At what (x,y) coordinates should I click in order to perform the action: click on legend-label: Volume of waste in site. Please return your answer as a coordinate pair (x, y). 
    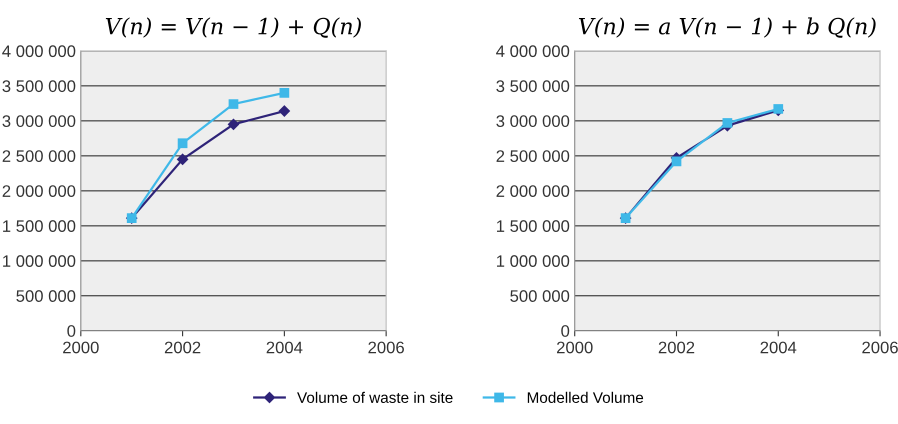
    Looking at the image, I should click on (375, 397).